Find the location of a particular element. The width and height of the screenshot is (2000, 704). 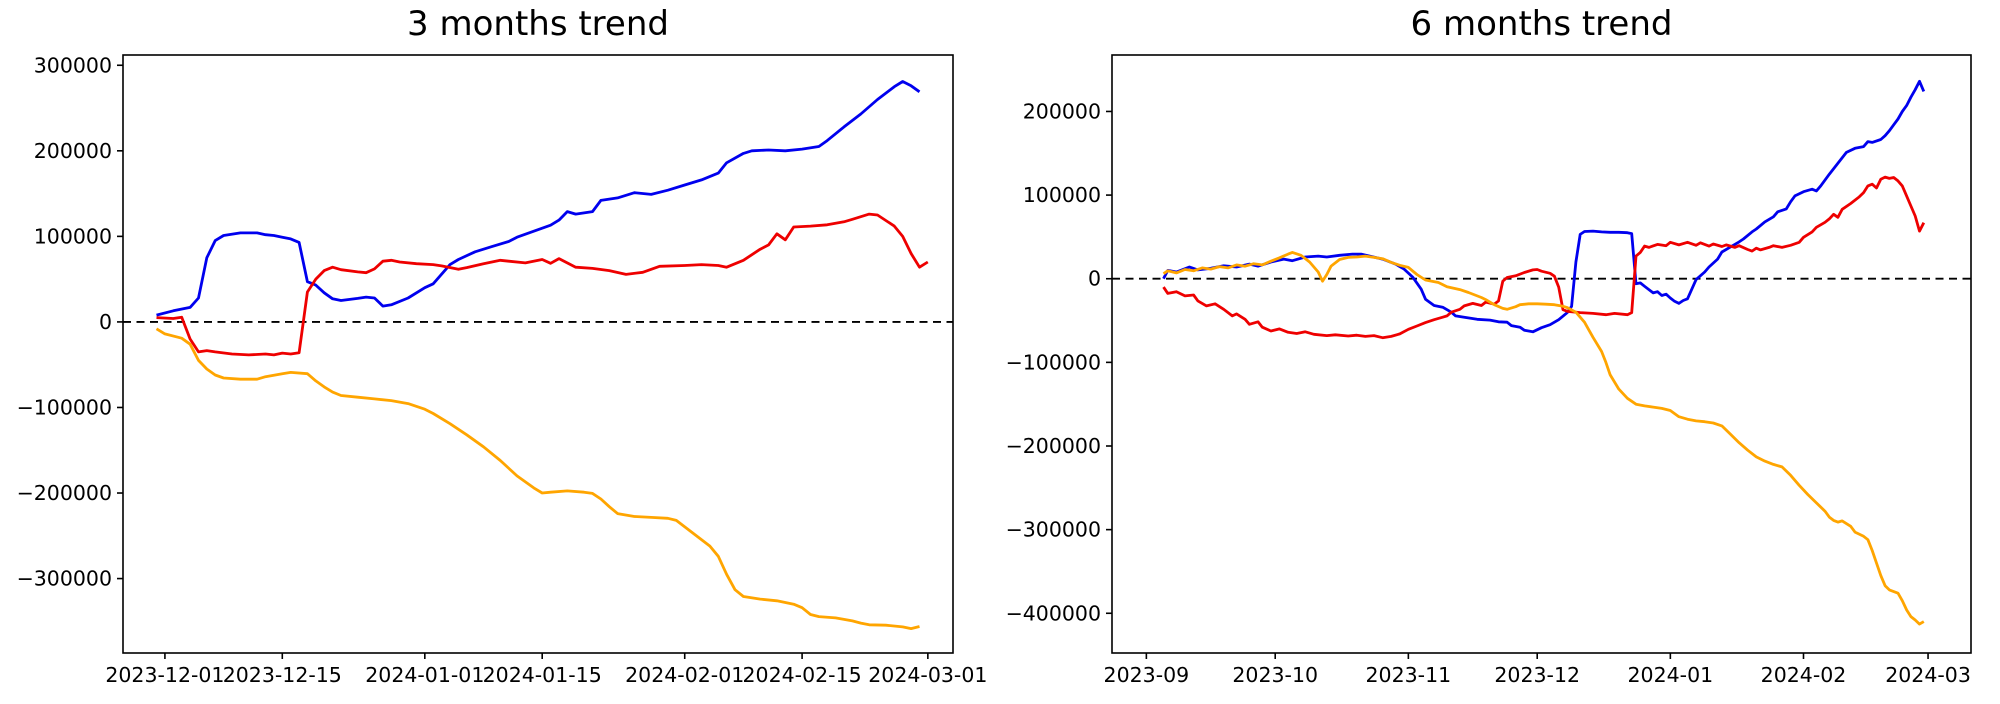

x-tick-label: 2023-09 is located at coordinates (1147, 675).